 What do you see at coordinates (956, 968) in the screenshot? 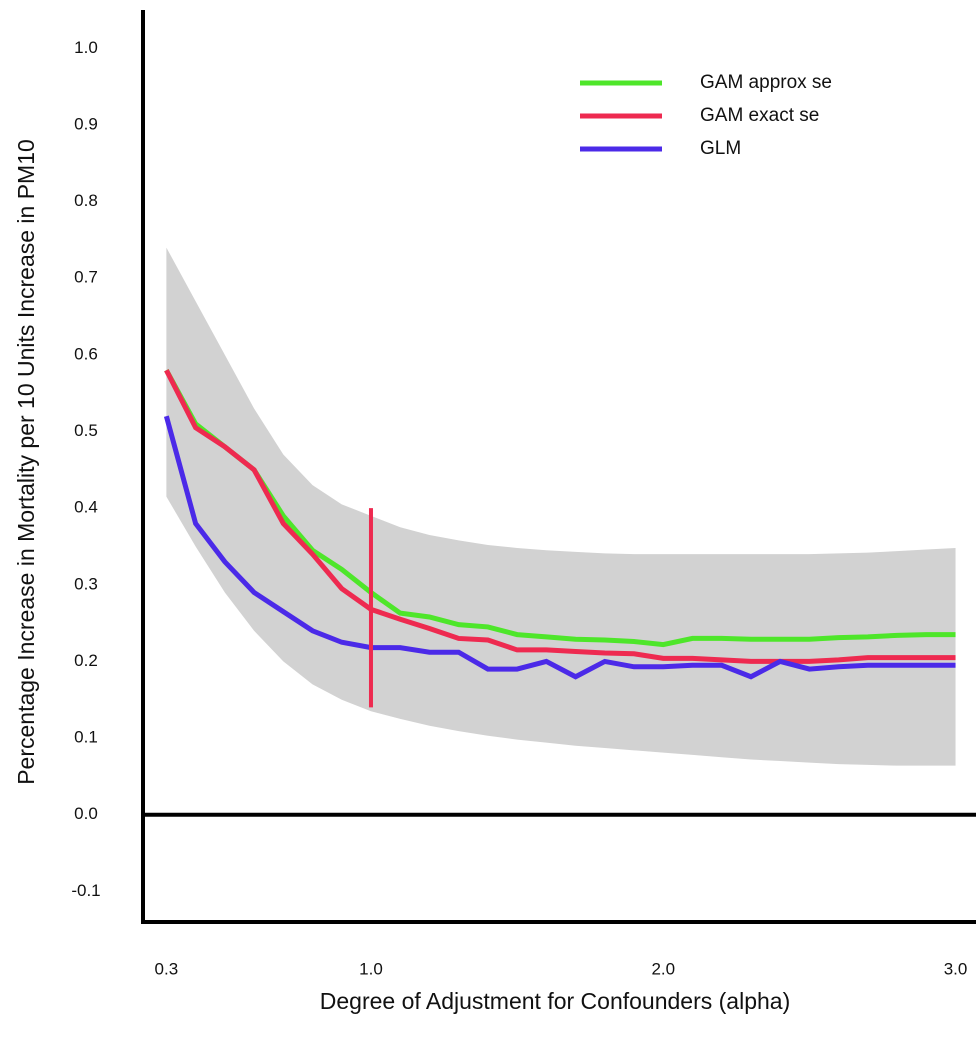
I see `x-tick-label: 3.0` at bounding box center [956, 968].